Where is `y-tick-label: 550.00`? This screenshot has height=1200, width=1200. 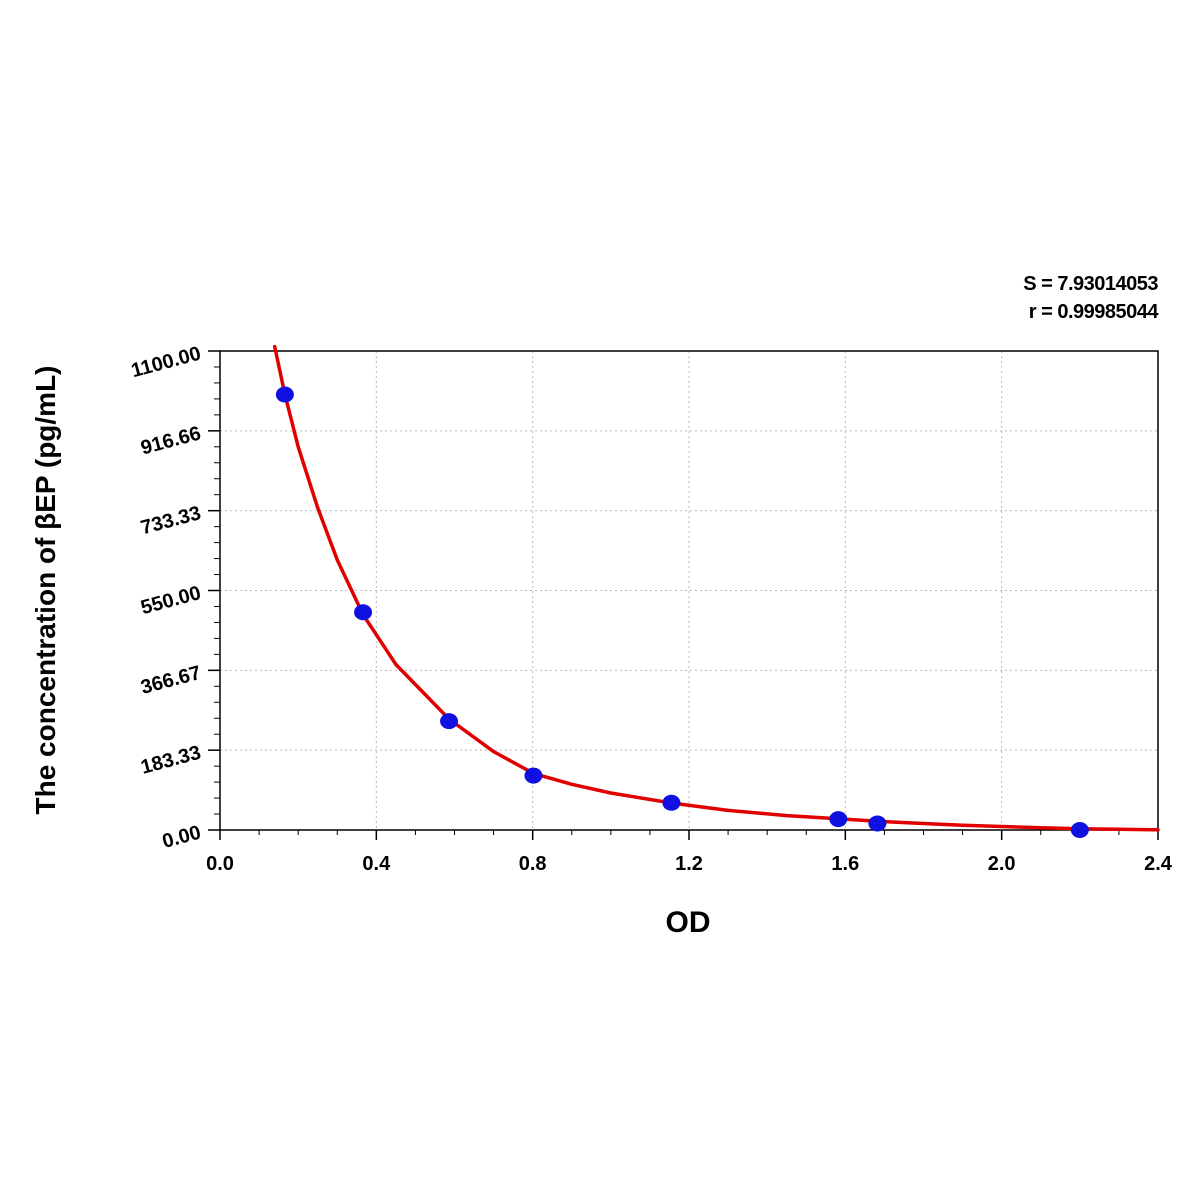
y-tick-label: 550.00 is located at coordinates (171, 600).